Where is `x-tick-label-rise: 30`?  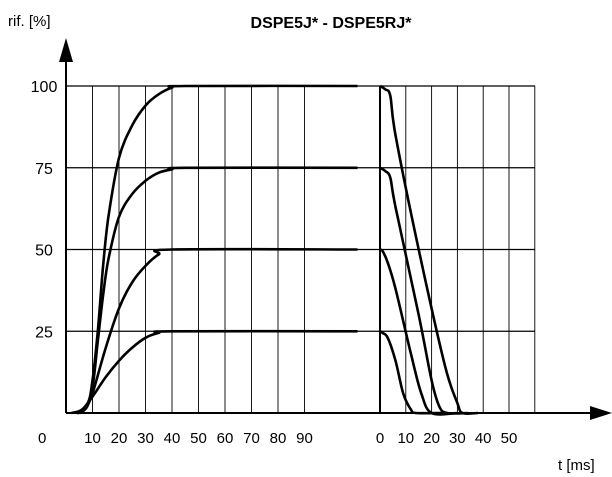 x-tick-label-rise: 30 is located at coordinates (145, 438).